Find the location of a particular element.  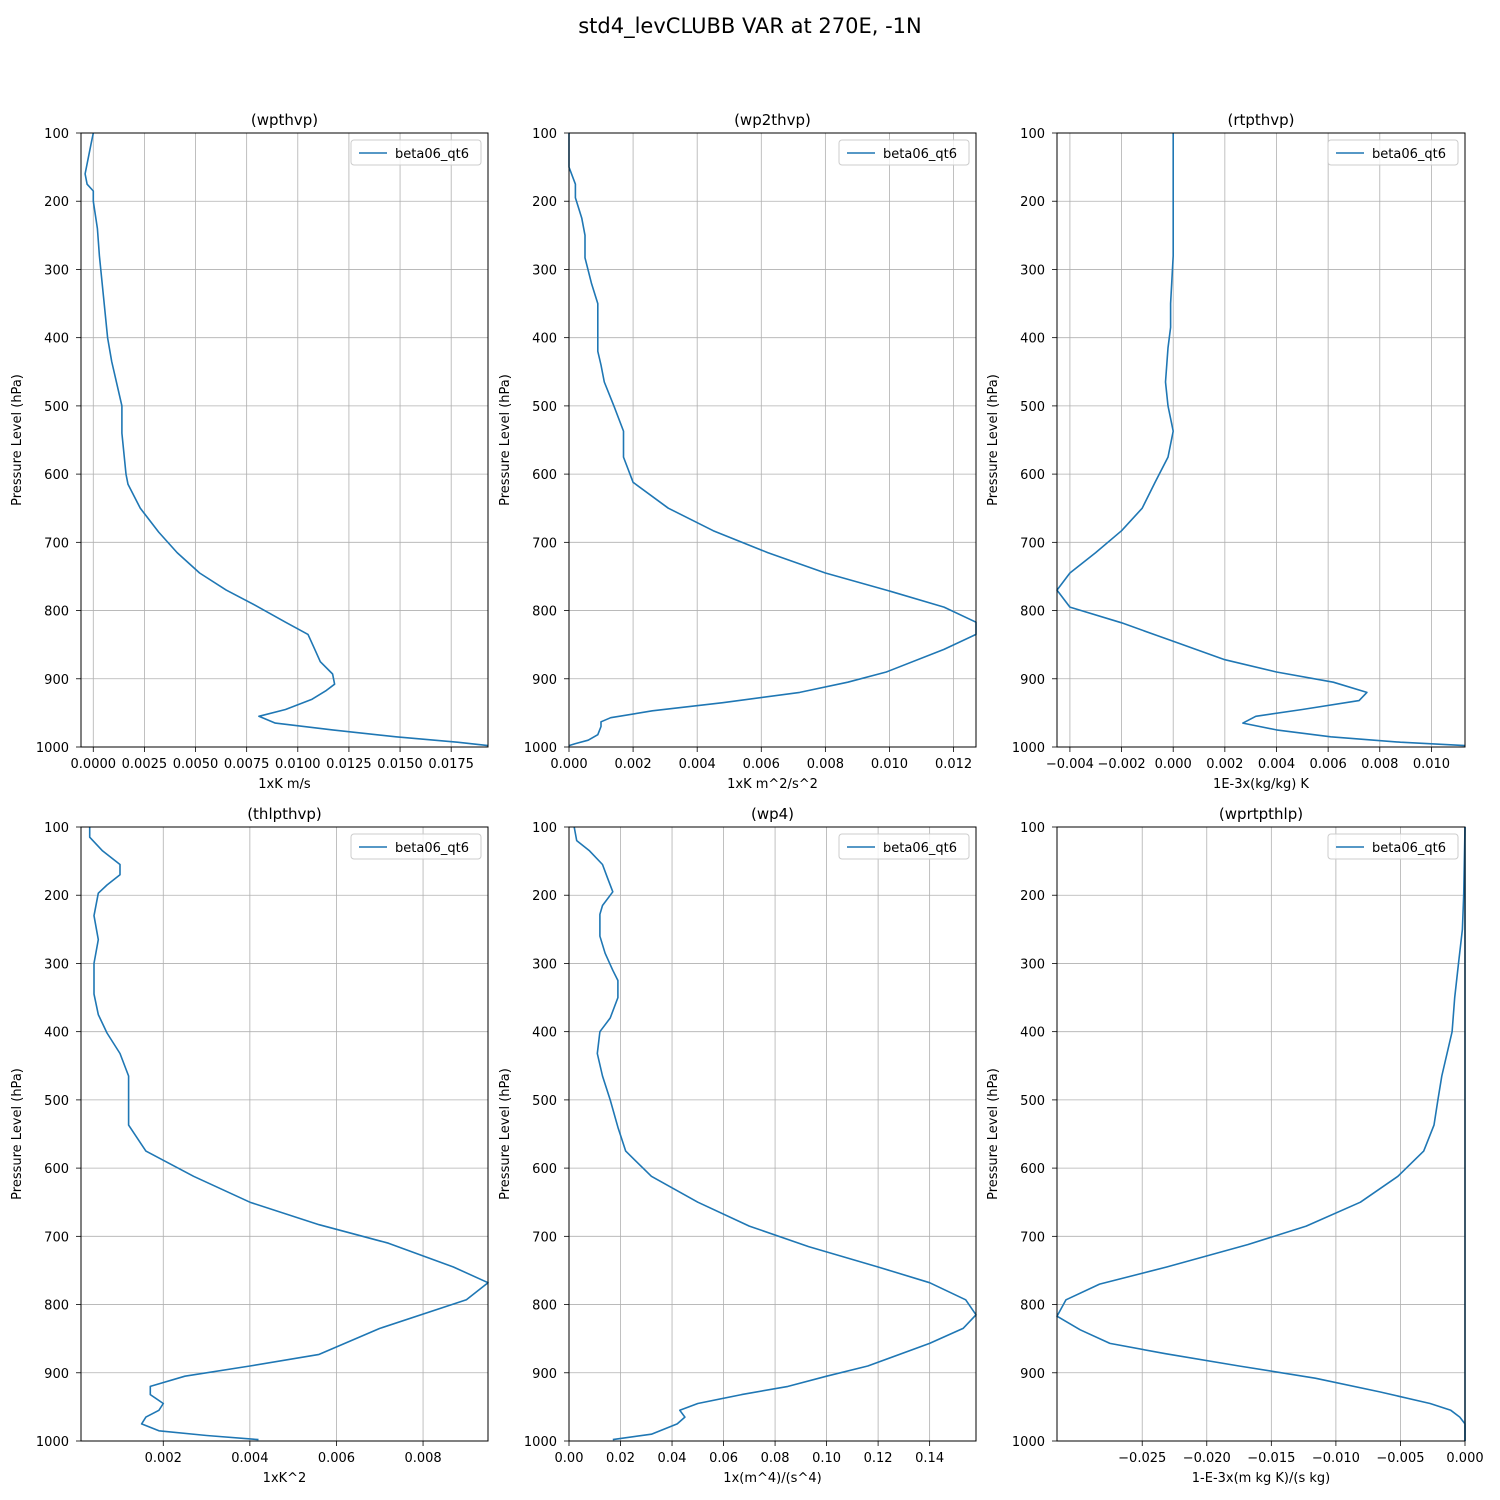

x-tick-label: −0.005 is located at coordinates (1400, 1458).